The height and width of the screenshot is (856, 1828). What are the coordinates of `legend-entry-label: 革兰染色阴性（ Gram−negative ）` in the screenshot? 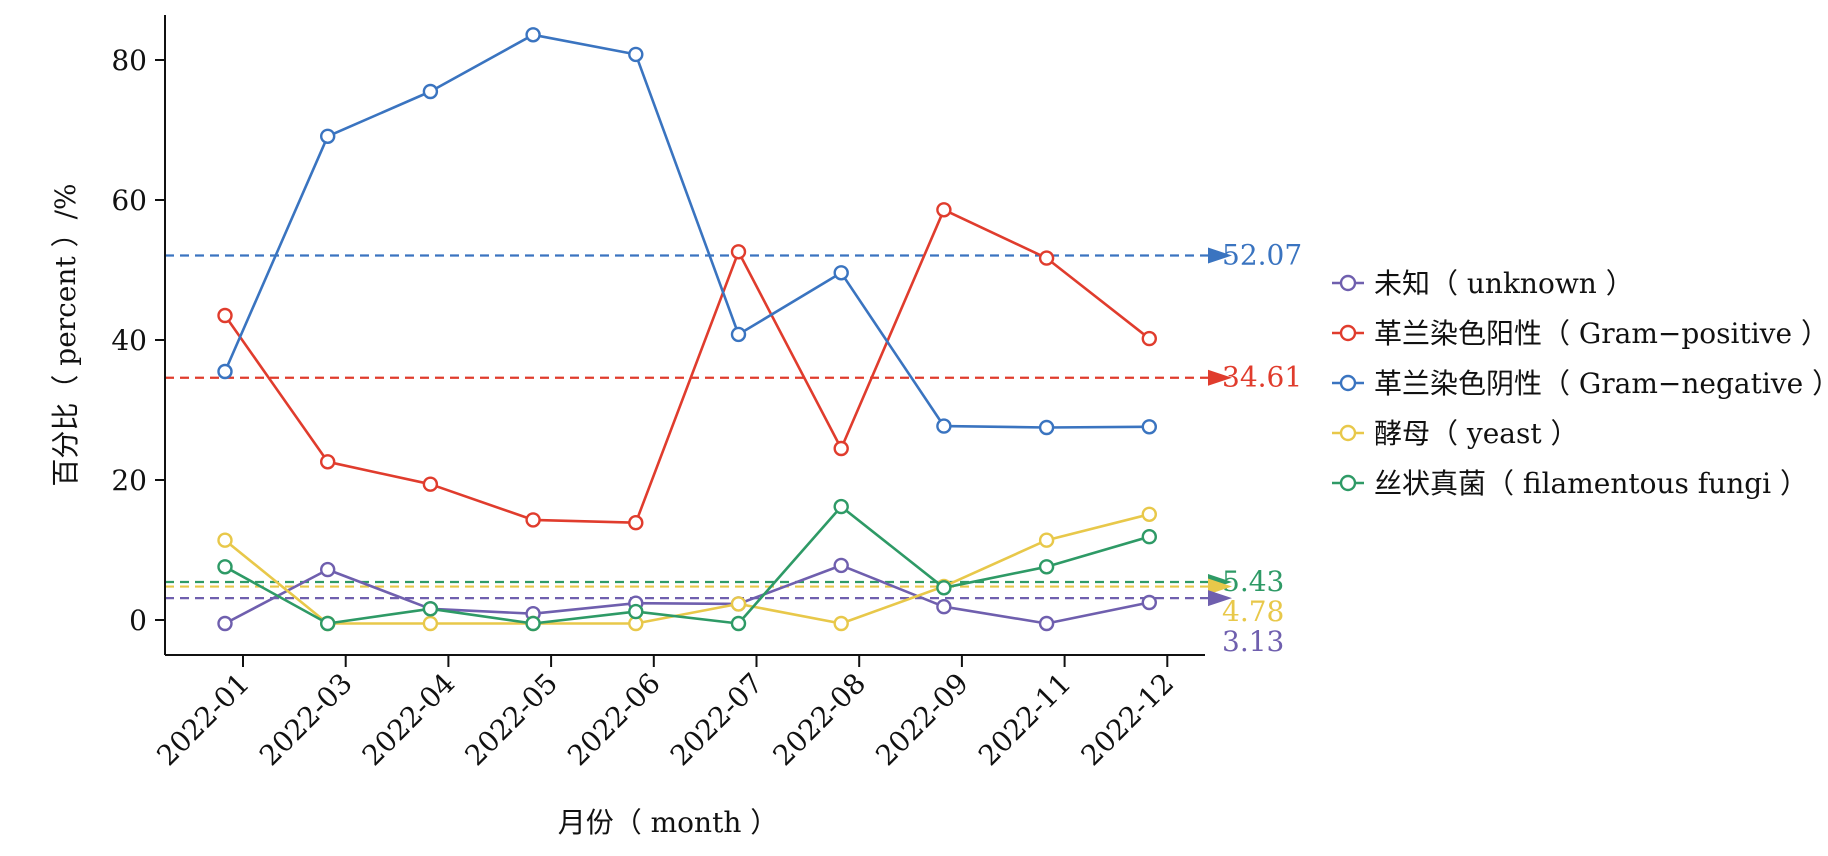 It's located at (1601, 383).